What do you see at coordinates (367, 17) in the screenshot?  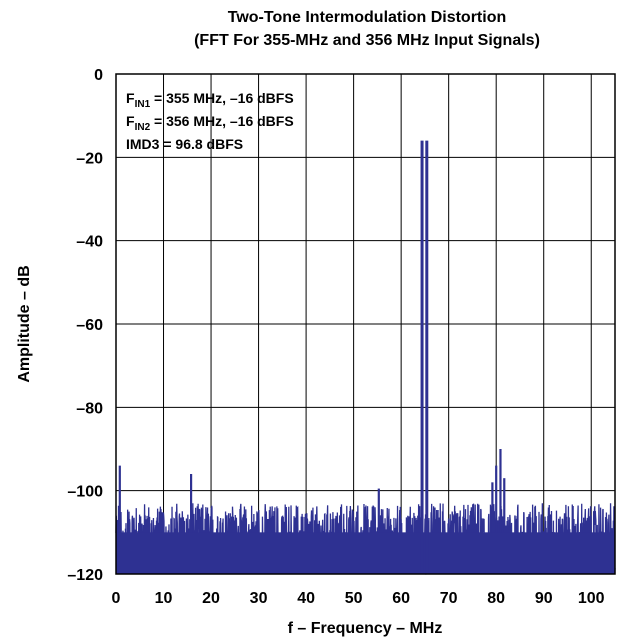 I see `chart-title: Two-Tone Intermodulation Distortion` at bounding box center [367, 17].